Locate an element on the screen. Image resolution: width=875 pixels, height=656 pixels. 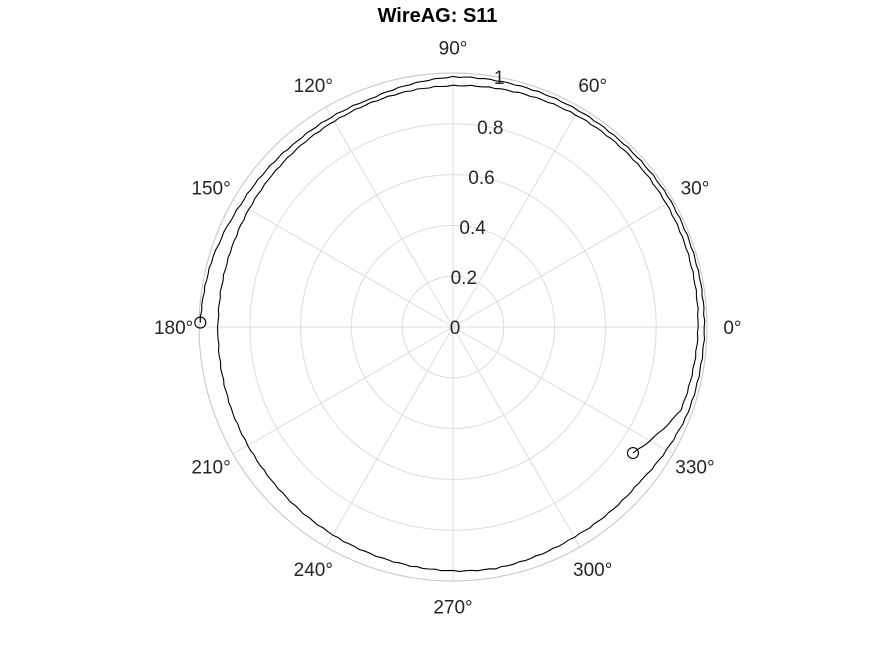
angular-tick-label: 90° is located at coordinates (453, 49).